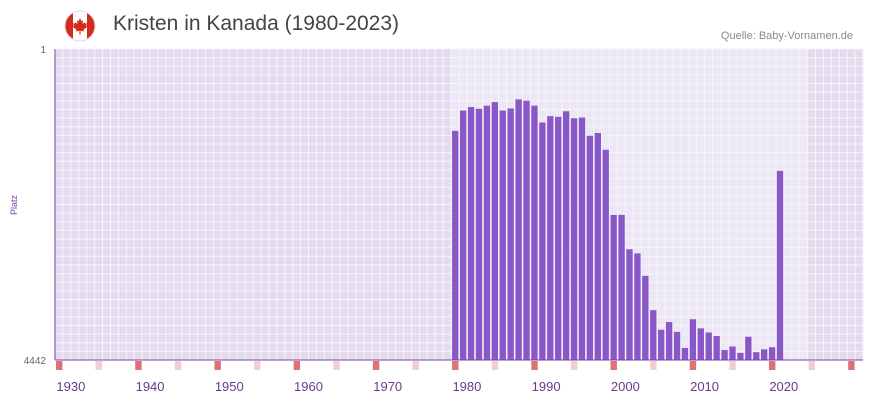 The width and height of the screenshot is (873, 402). What do you see at coordinates (724, 355) in the screenshot?
I see `bar-2012` at bounding box center [724, 355].